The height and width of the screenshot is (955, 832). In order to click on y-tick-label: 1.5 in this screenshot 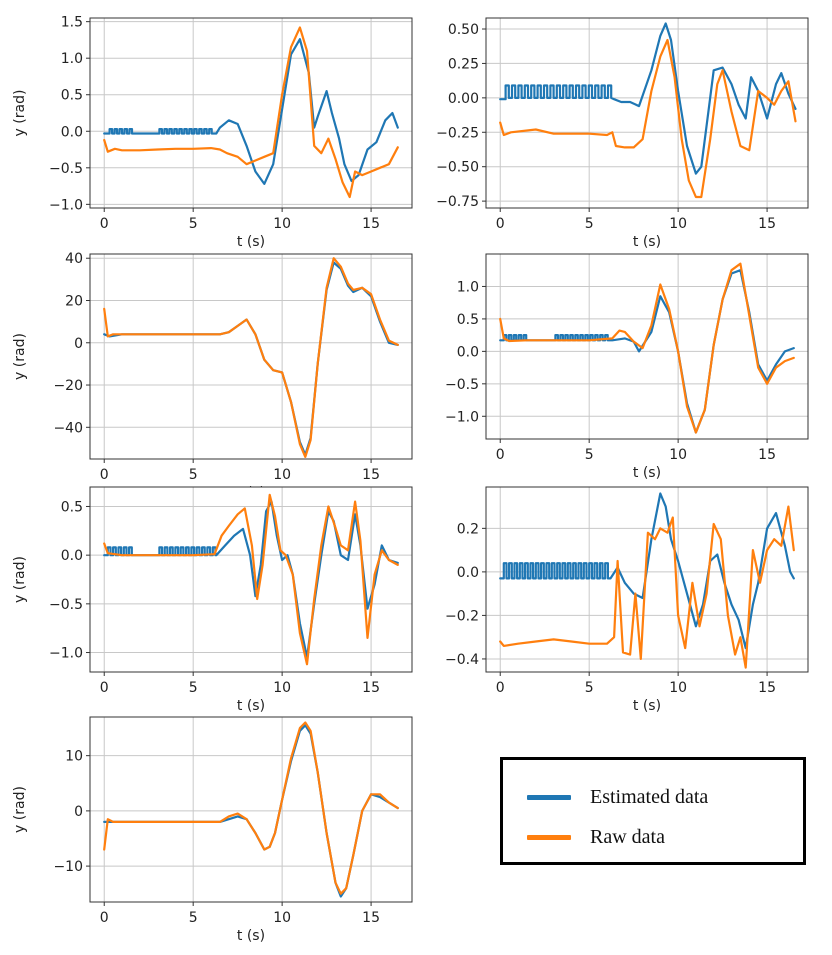, I will do `click(72, 23)`.